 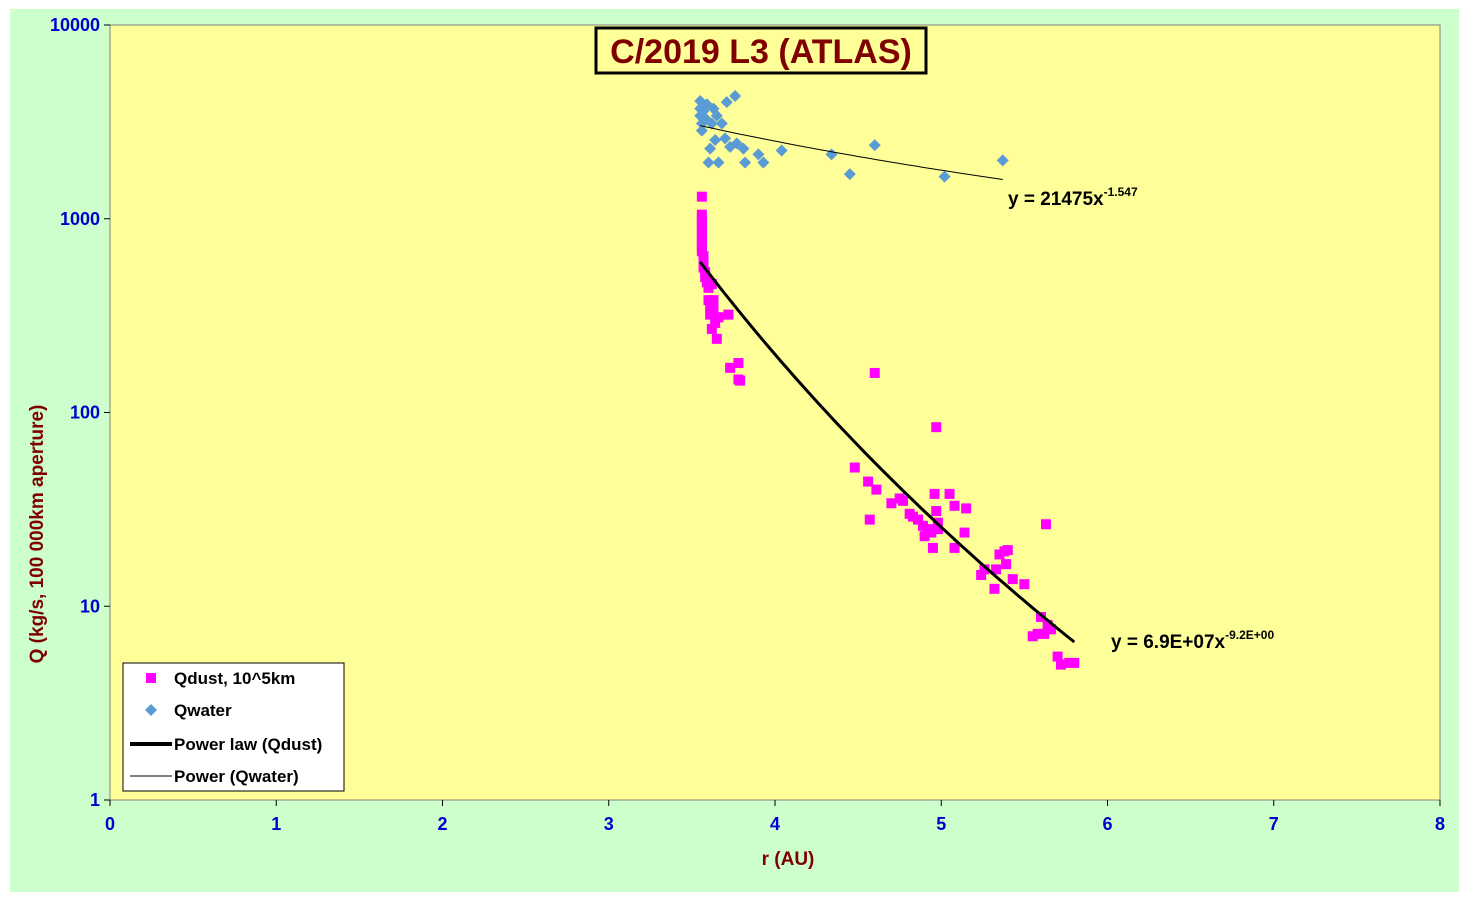 What do you see at coordinates (1056, 199) in the screenshot?
I see `water-fit-equation-base: y = 21475x` at bounding box center [1056, 199].